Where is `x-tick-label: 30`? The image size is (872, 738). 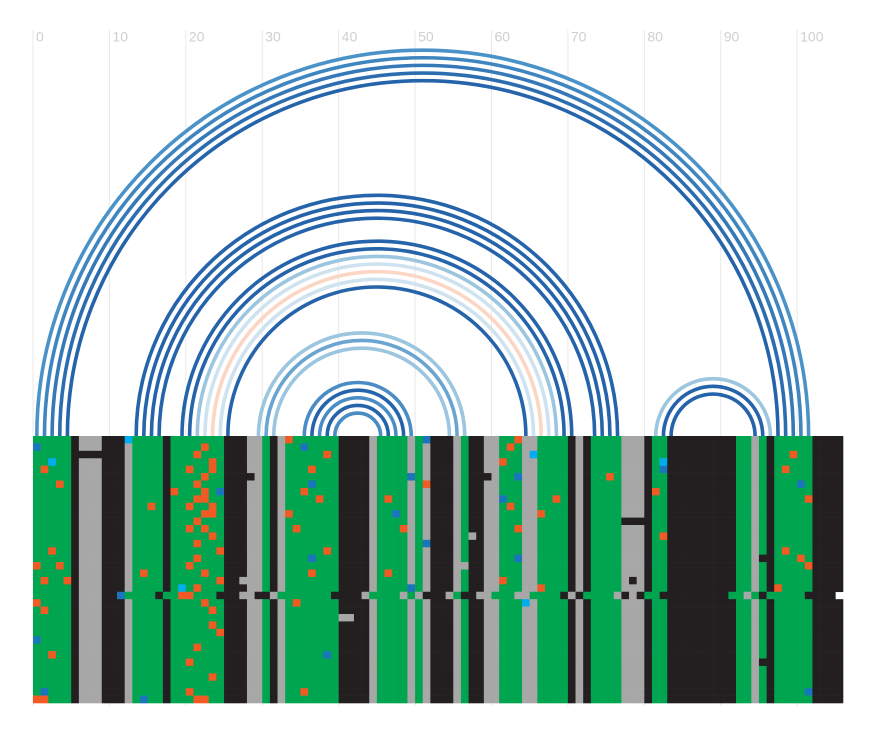 x-tick-label: 30 is located at coordinates (273, 37).